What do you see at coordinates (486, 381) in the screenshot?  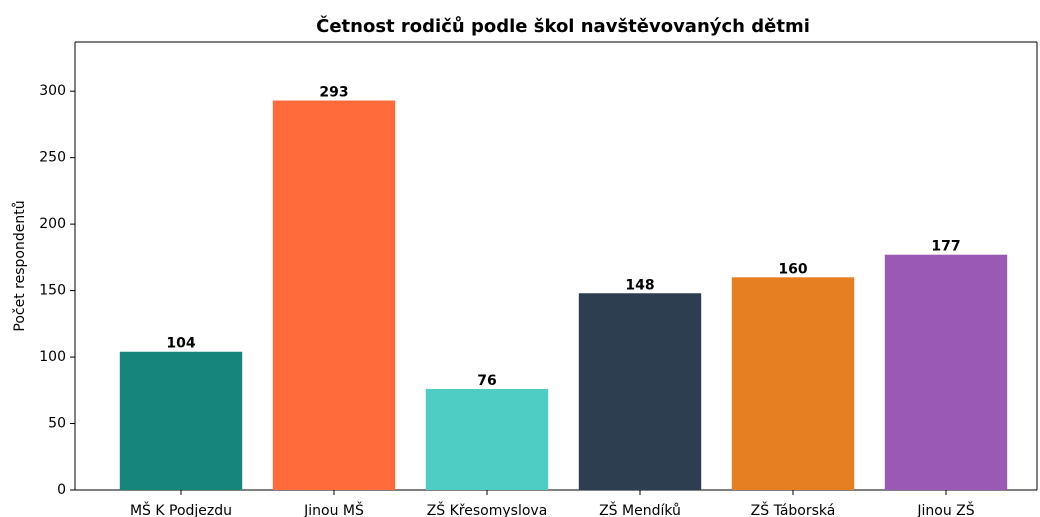 I see `value-label: 76` at bounding box center [486, 381].